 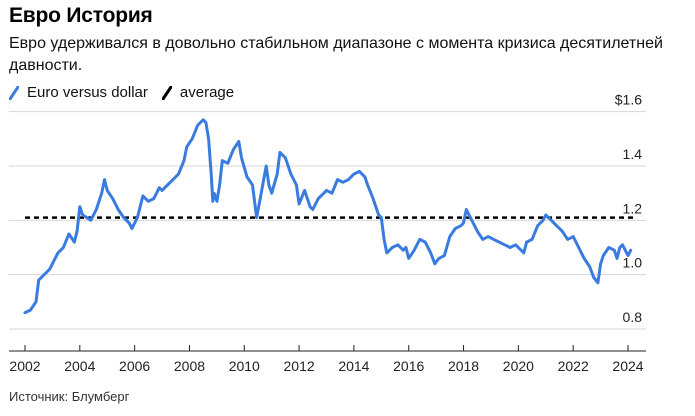 I want to click on y-tick-label-0: $1.6, so click(x=628, y=100).